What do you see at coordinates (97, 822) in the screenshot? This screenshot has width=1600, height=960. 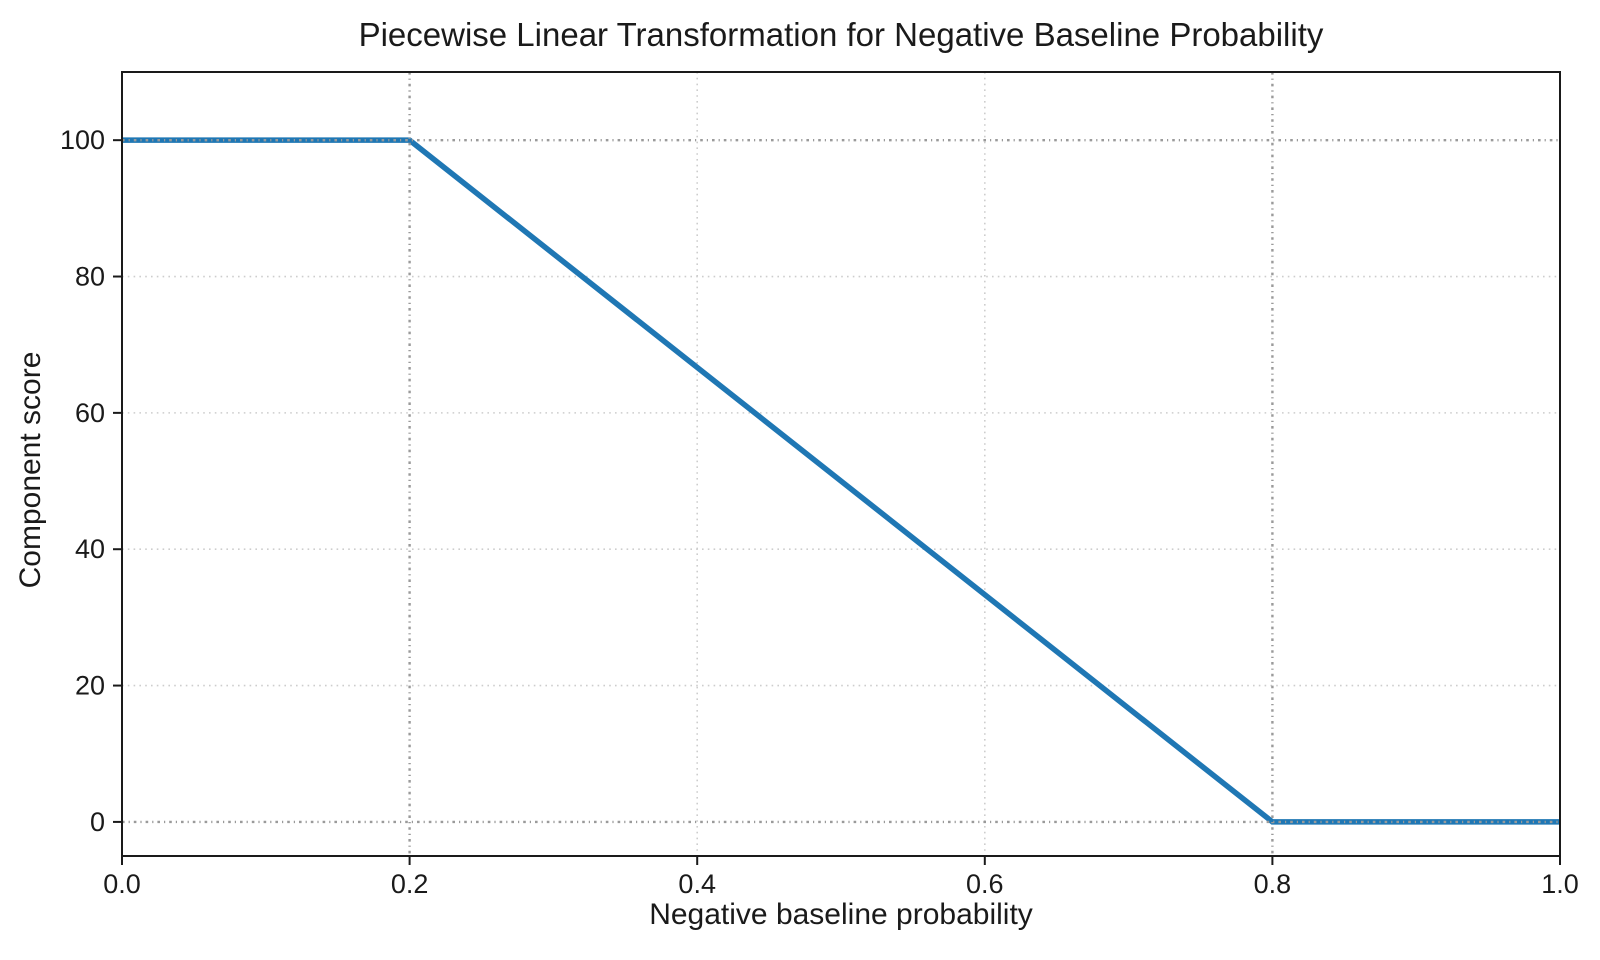 I see `y-tick-label: 0` at bounding box center [97, 822].